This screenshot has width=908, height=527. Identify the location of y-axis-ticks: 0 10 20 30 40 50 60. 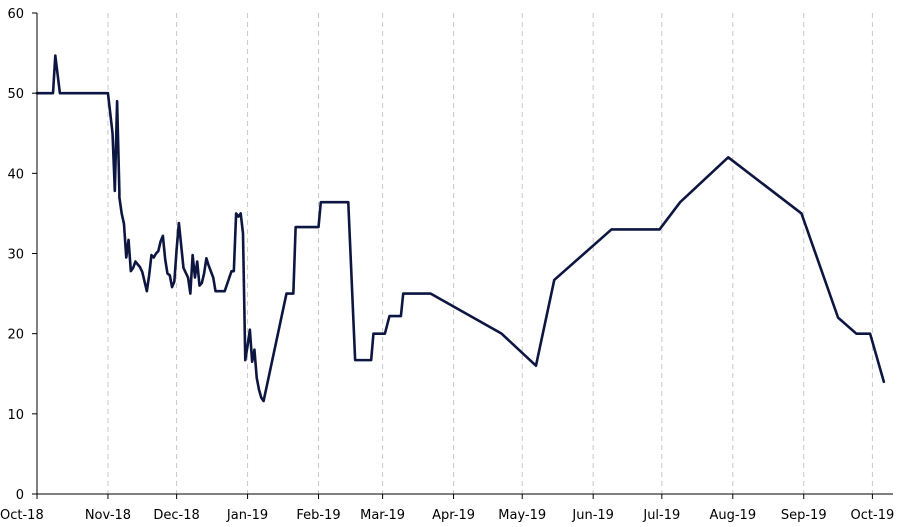
(22, 255).